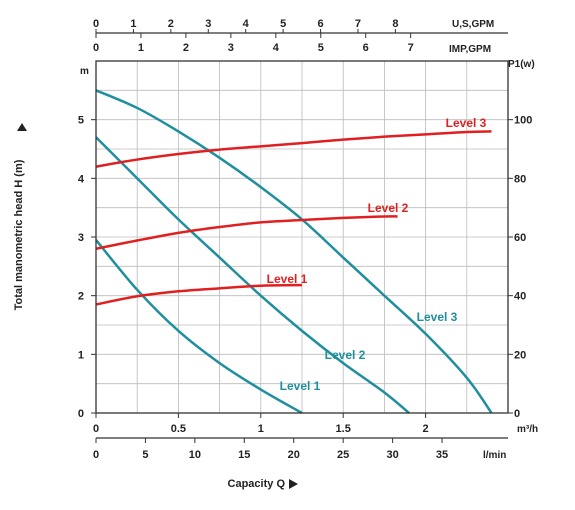 The width and height of the screenshot is (575, 510). What do you see at coordinates (96, 48) in the screenshot?
I see `imp-gpm-tick-label: 0` at bounding box center [96, 48].